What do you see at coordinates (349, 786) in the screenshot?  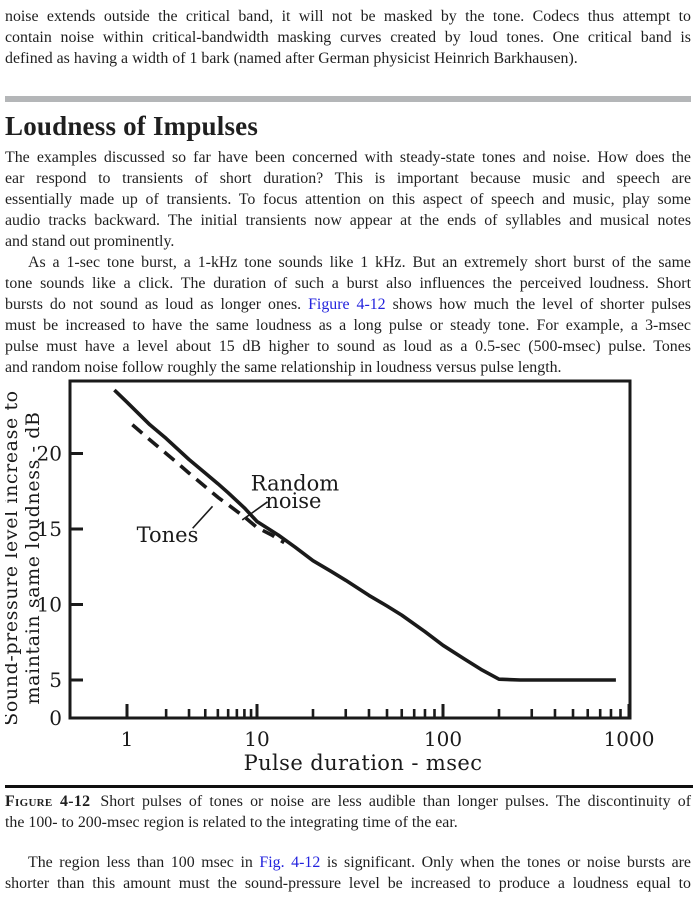 I see `caption-rule` at bounding box center [349, 786].